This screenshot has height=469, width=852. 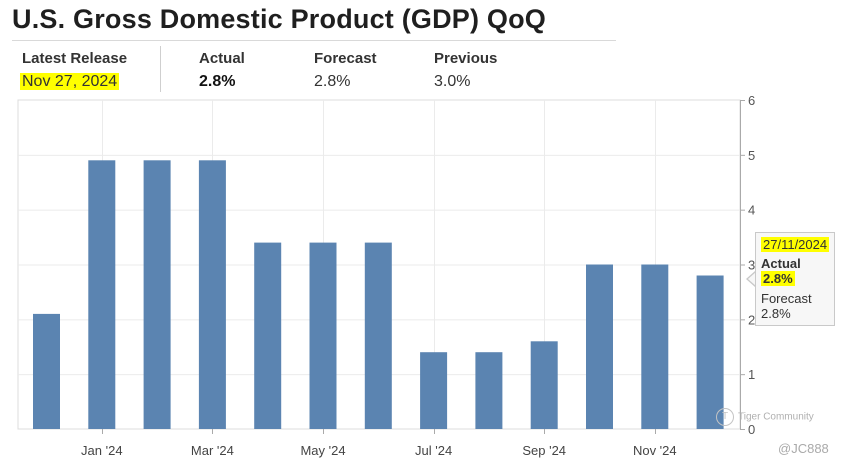 I want to click on forecast-label: Forecast, so click(x=345, y=58).